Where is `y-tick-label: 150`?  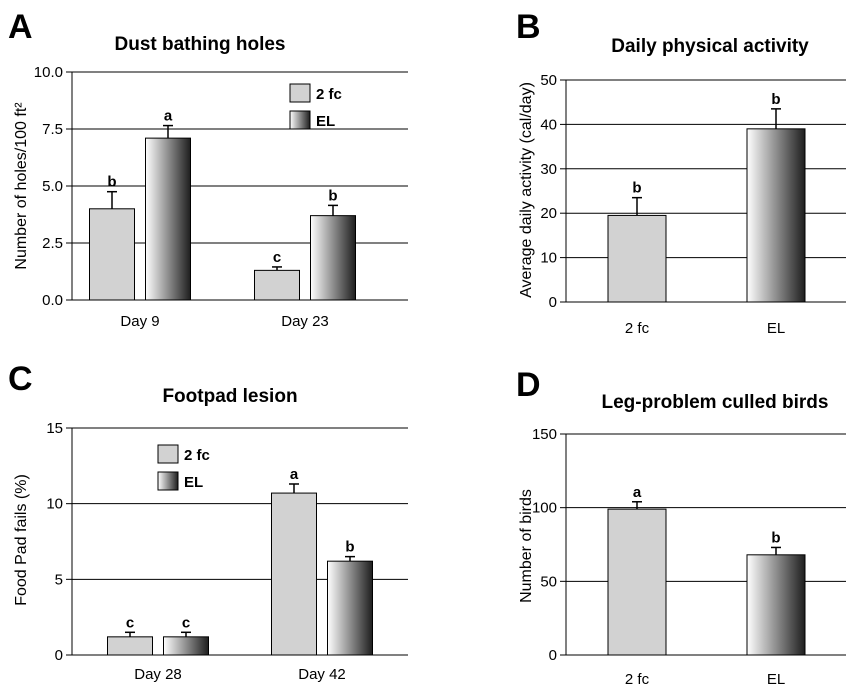 y-tick-label: 150 is located at coordinates (544, 434).